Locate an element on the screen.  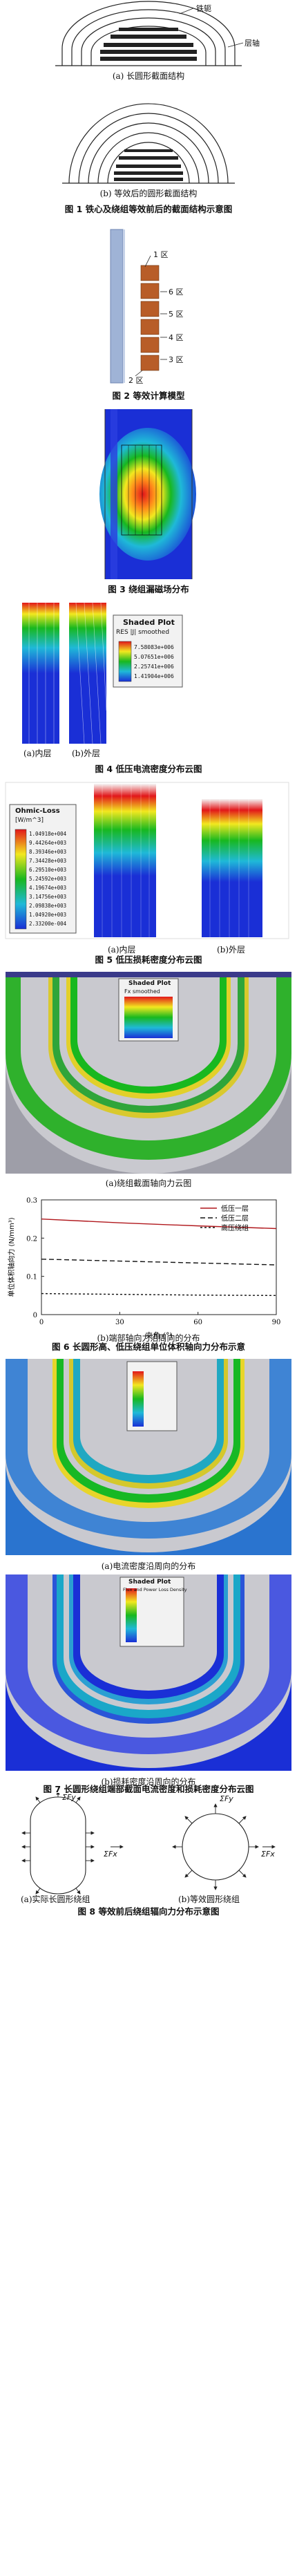
fig2-zone-3: 3 区 is located at coordinates (176, 359).